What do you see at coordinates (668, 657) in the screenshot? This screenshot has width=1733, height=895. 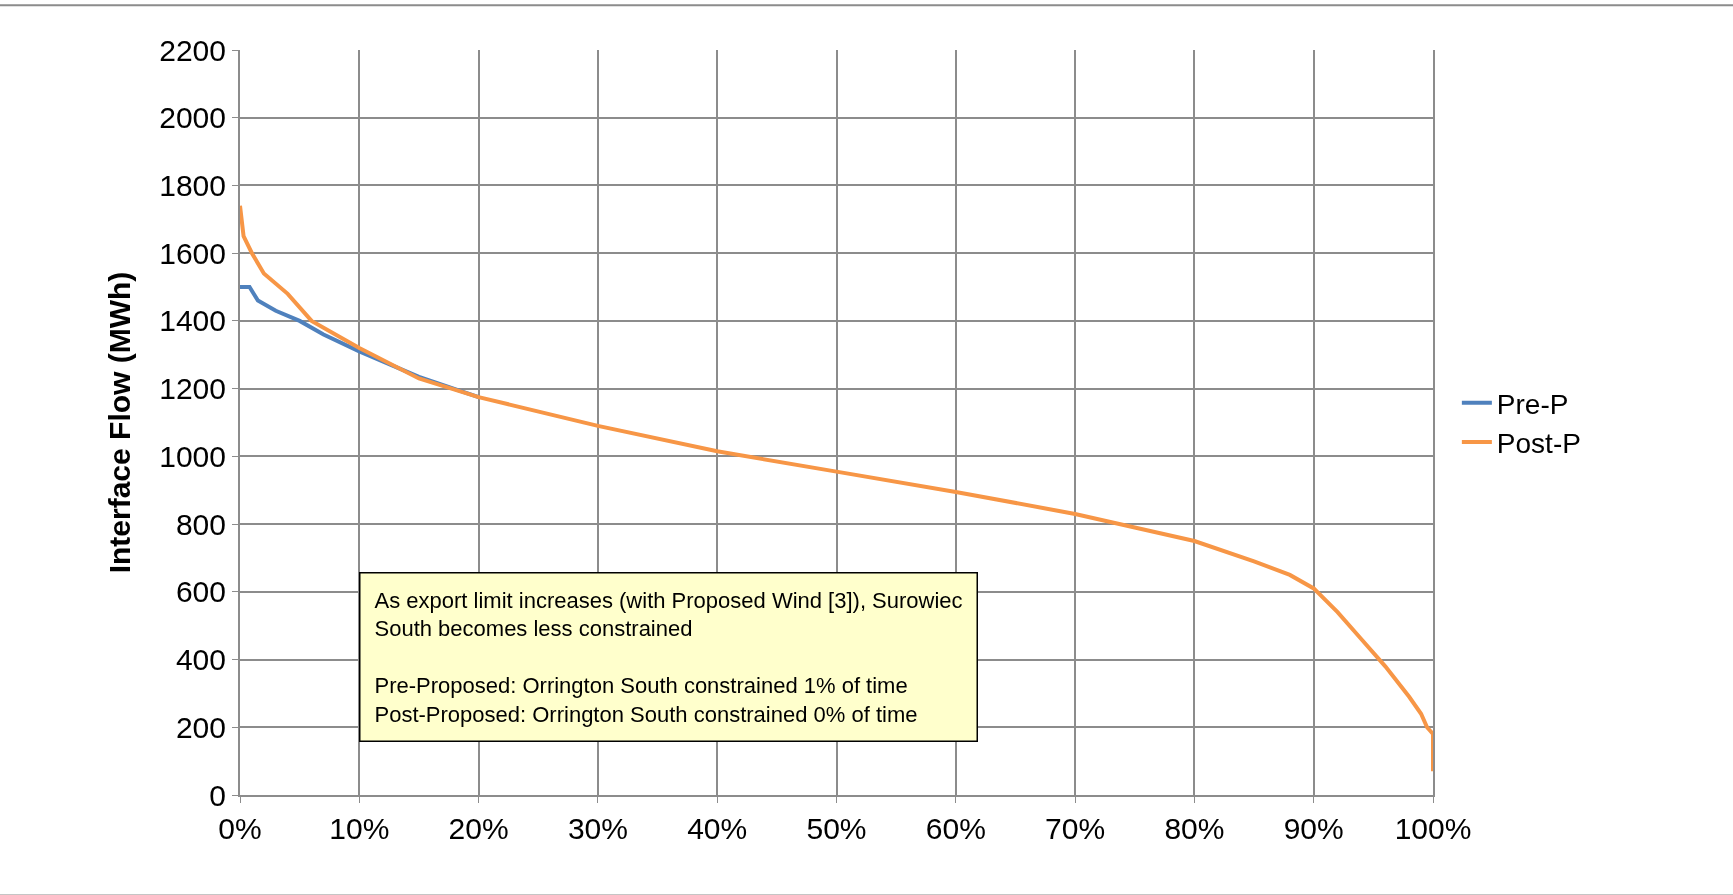 I see `text: As export limit increases (with Proposed Wind [3]), Surowiec South becomes less constrained Pre-Proposed: Orrington South constrained 1% of time Post-Proposed: Orrington South constrained 0% of time` at bounding box center [668, 657].